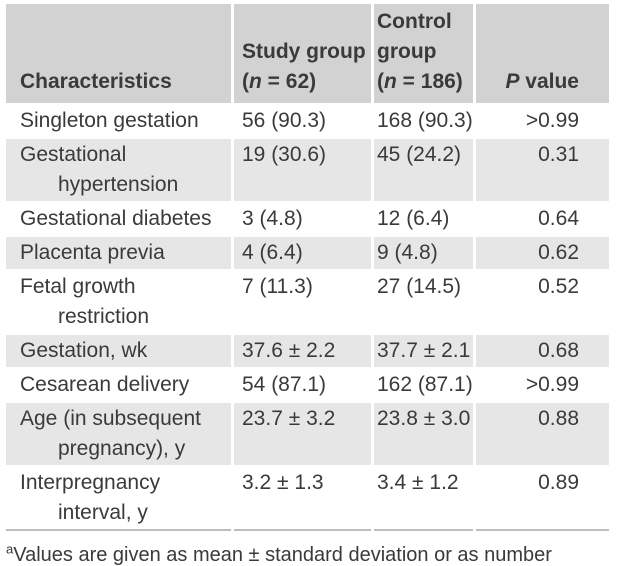 The image size is (618, 566). Describe the element at coordinates (302, 302) in the screenshot. I see `cell-study-value: 7 (11.3)` at that location.